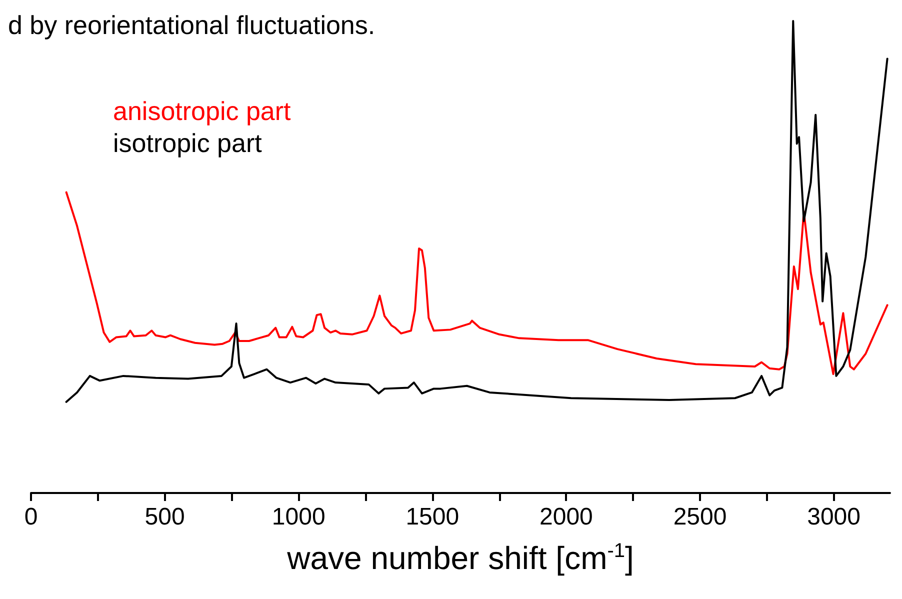  I want to click on text: anisotropic part, so click(202, 111).